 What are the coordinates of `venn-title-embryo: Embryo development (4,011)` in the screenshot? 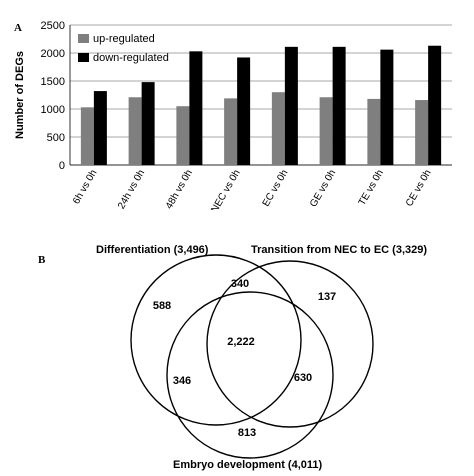 It's located at (248, 465).